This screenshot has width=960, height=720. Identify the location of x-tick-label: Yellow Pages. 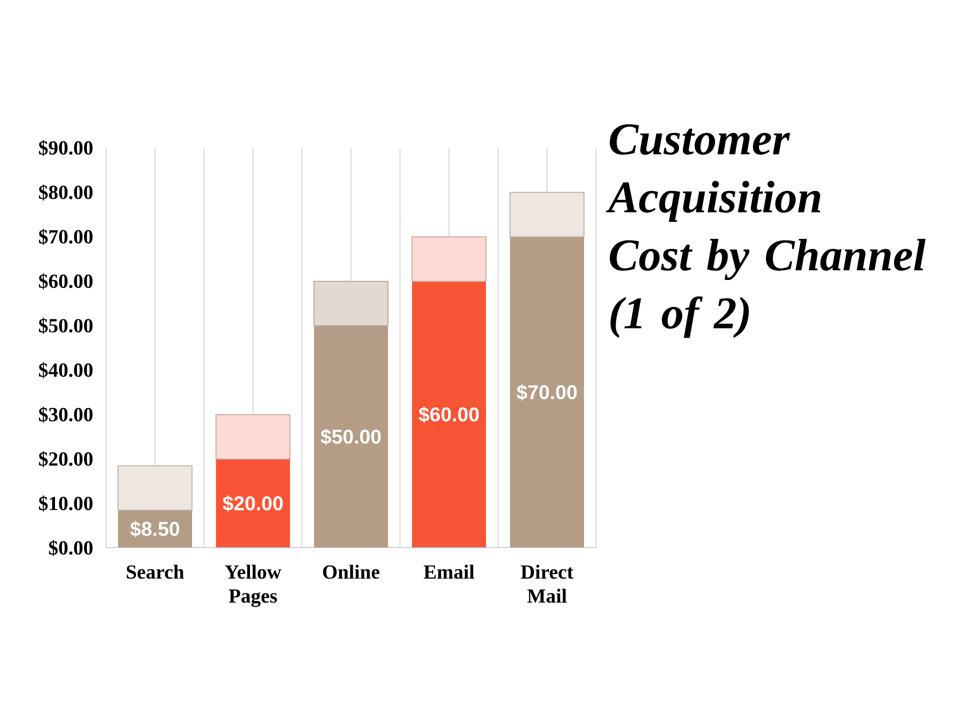
(253, 585).